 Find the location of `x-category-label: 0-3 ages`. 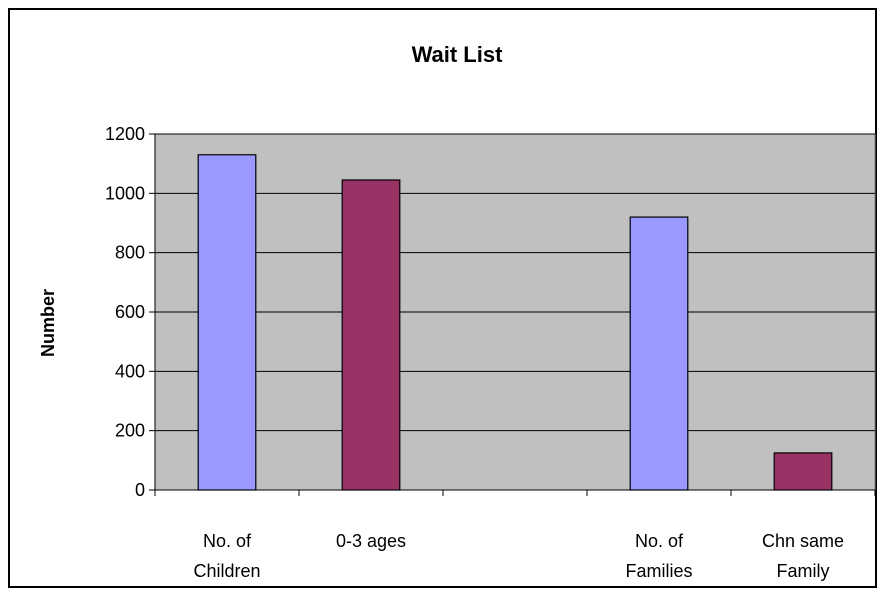

x-category-label: 0-3 ages is located at coordinates (371, 541).